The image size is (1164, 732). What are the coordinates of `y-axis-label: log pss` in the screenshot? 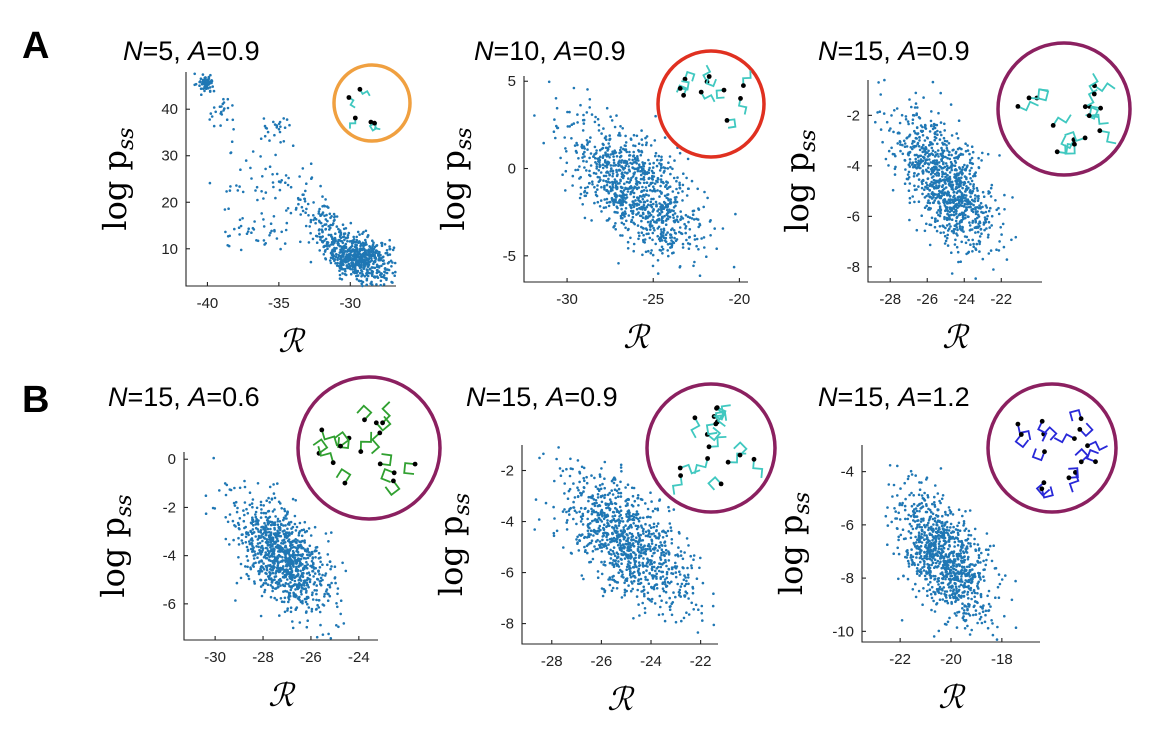 It's located at (455, 178).